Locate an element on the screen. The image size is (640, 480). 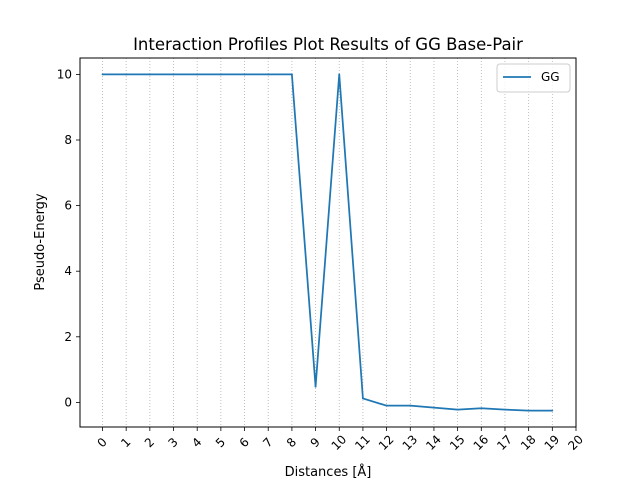
y-tick-label: 8 is located at coordinates (68, 140).